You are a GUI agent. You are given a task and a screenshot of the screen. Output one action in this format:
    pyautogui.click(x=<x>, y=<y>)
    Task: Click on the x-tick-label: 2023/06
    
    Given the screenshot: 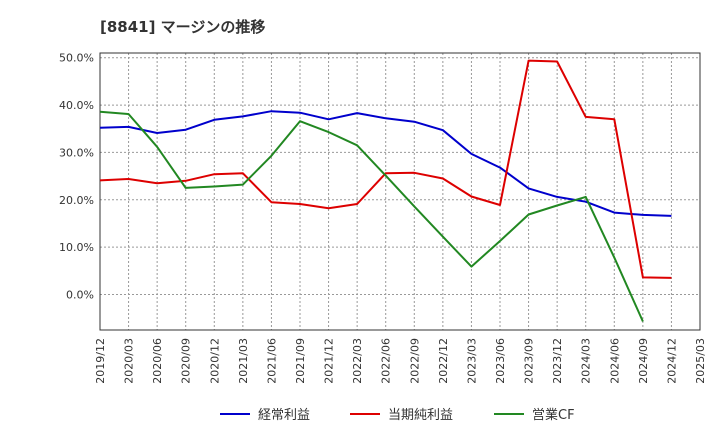 What is the action you would take?
    pyautogui.click(x=500, y=361)
    